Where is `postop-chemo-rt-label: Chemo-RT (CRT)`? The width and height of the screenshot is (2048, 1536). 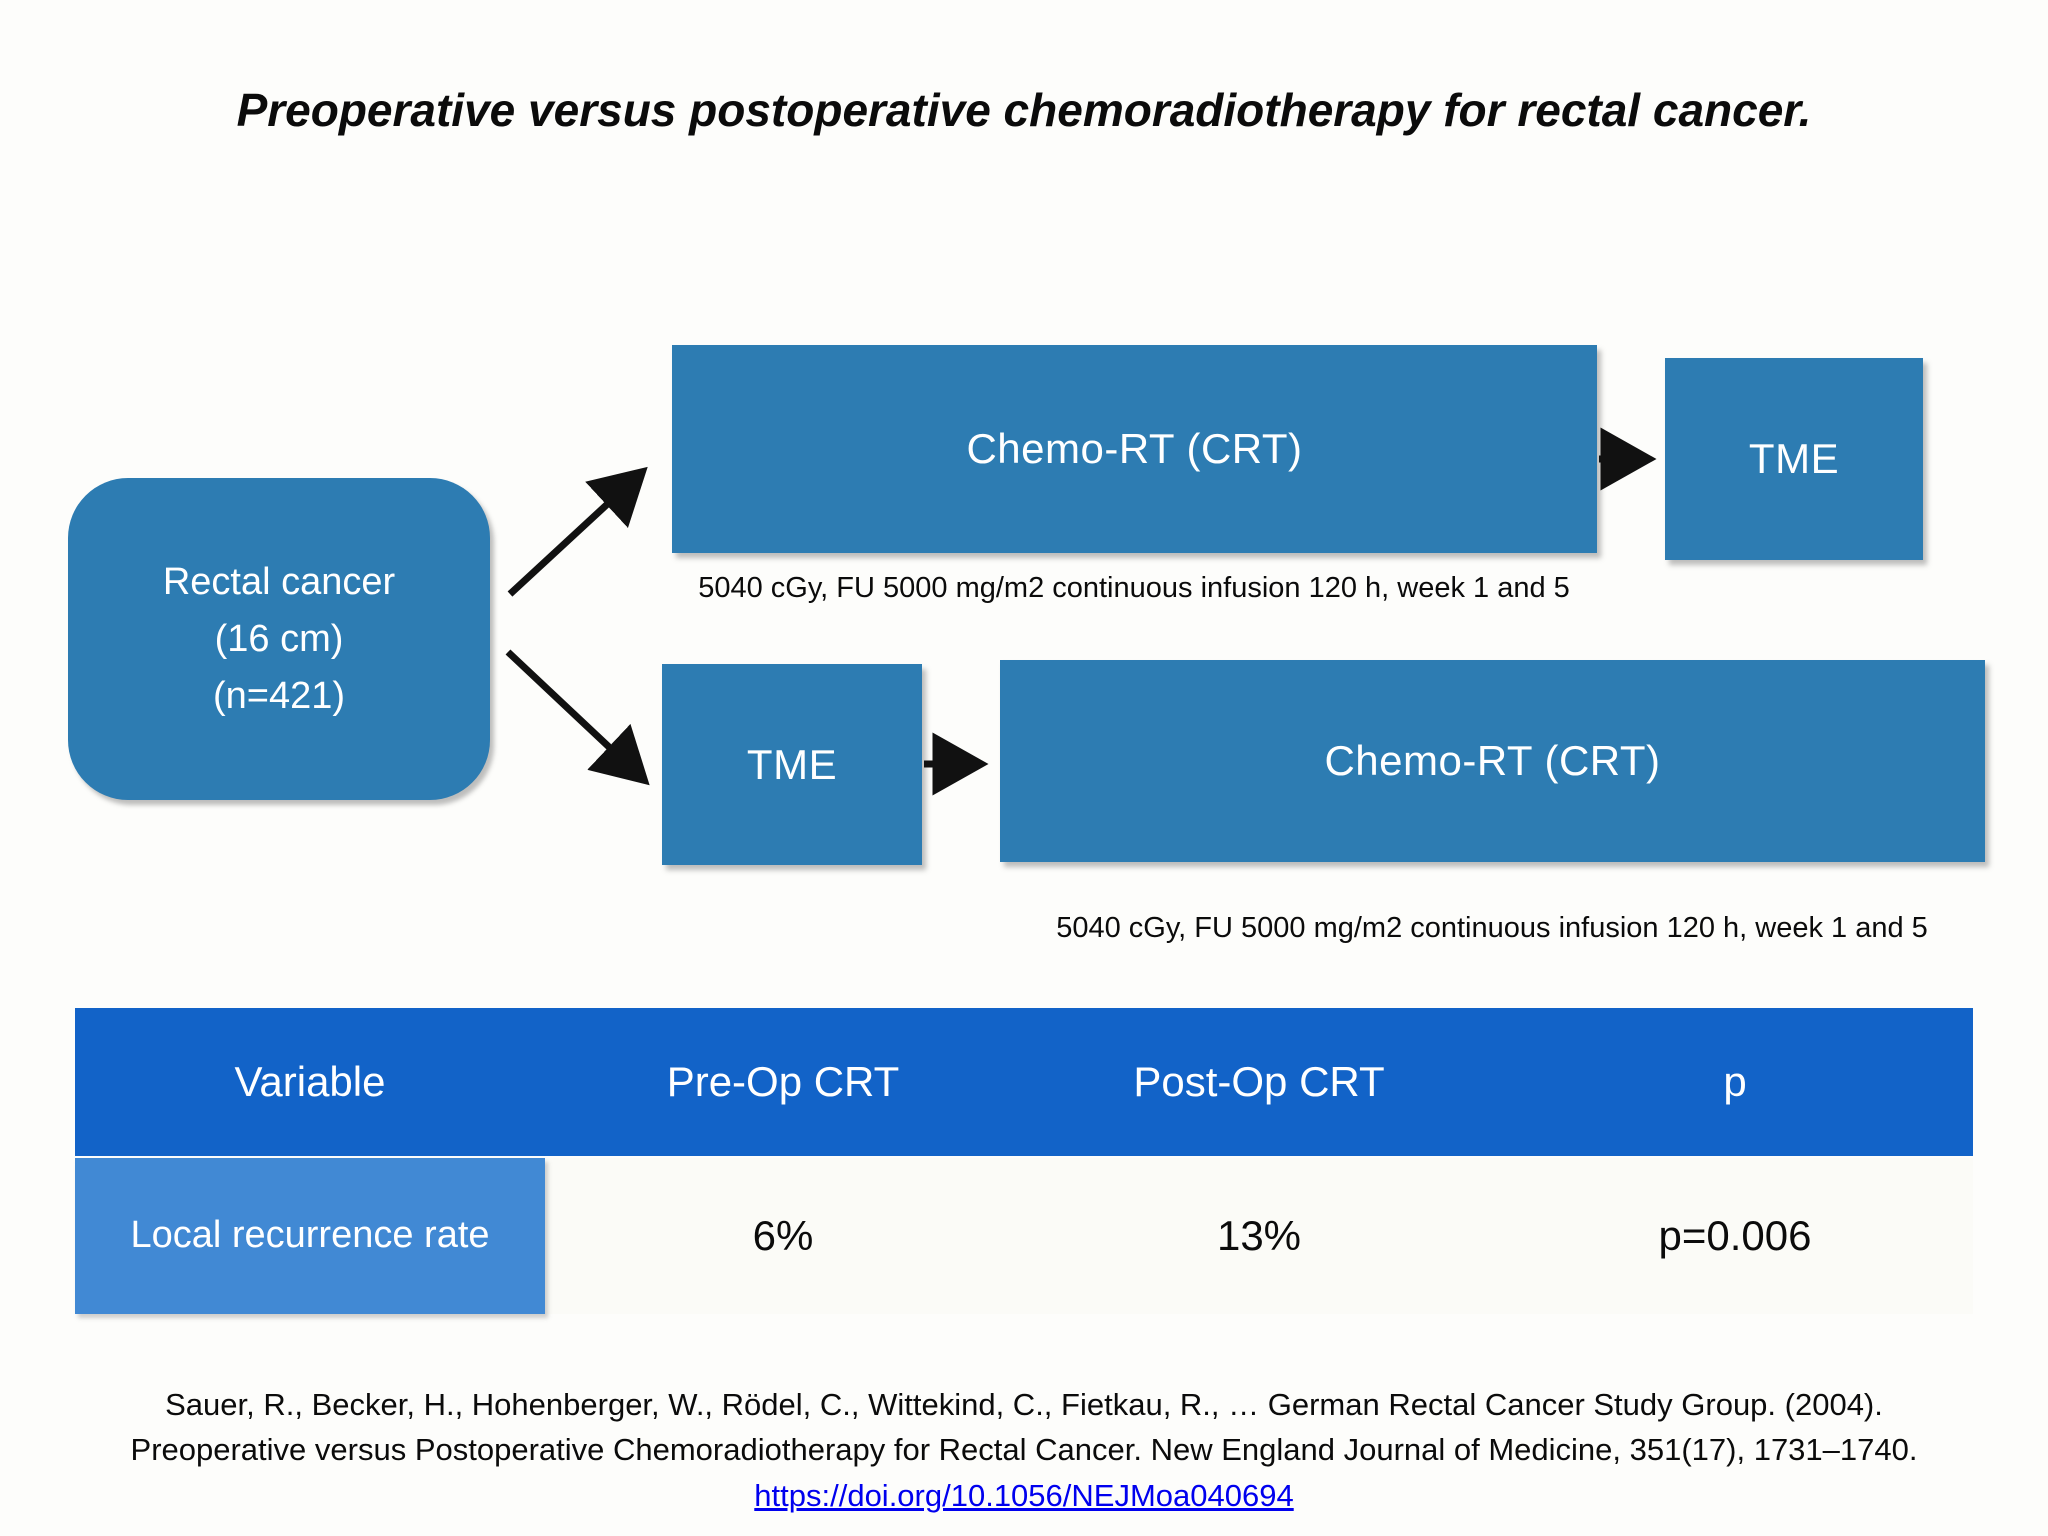 postop-chemo-rt-label: Chemo-RT (CRT) is located at coordinates (1492, 760).